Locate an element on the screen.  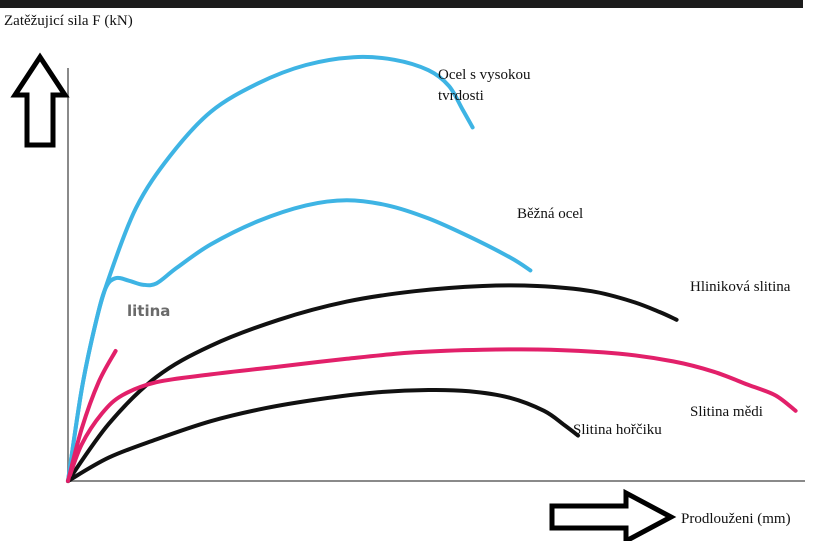
series-label-1-line-1: Ocel s vysokou is located at coordinates (484, 75).